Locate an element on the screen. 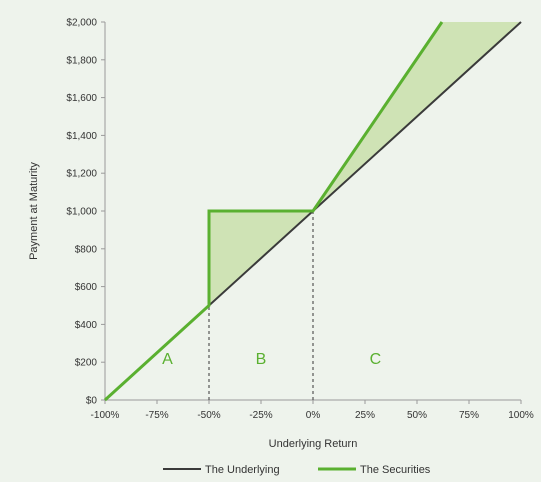 The height and width of the screenshot is (482, 541). x-tick-label: 25% is located at coordinates (365, 415).